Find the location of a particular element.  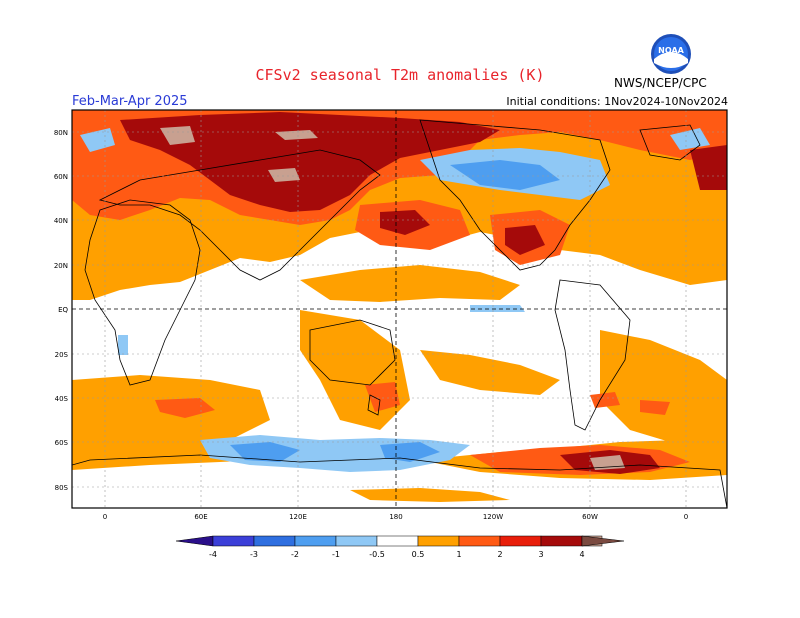

lon-label: 180 is located at coordinates (395, 517).